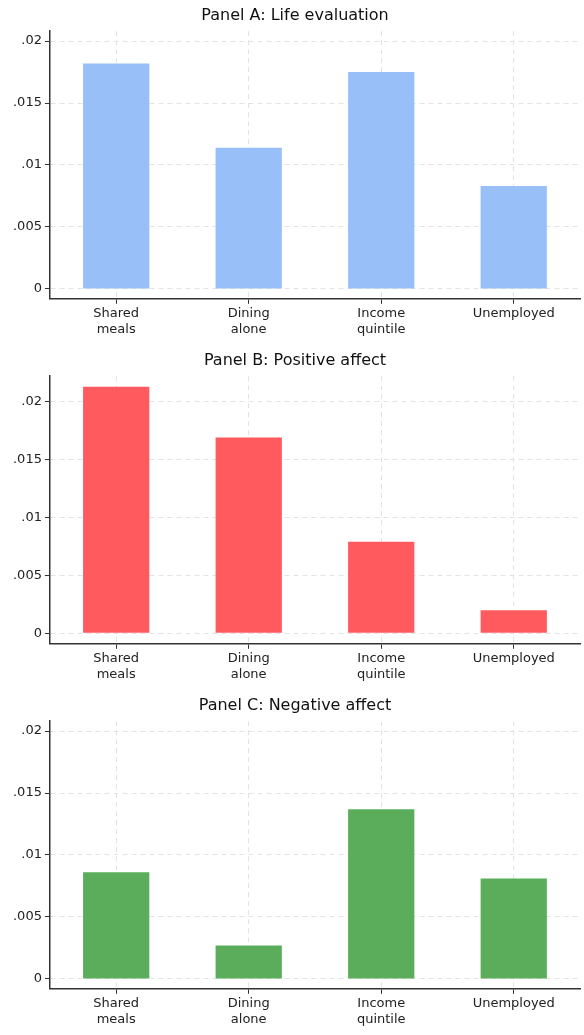 This screenshot has width=584, height=1035. I want to click on chart-title: Panel B: Positive affect, so click(295, 359).